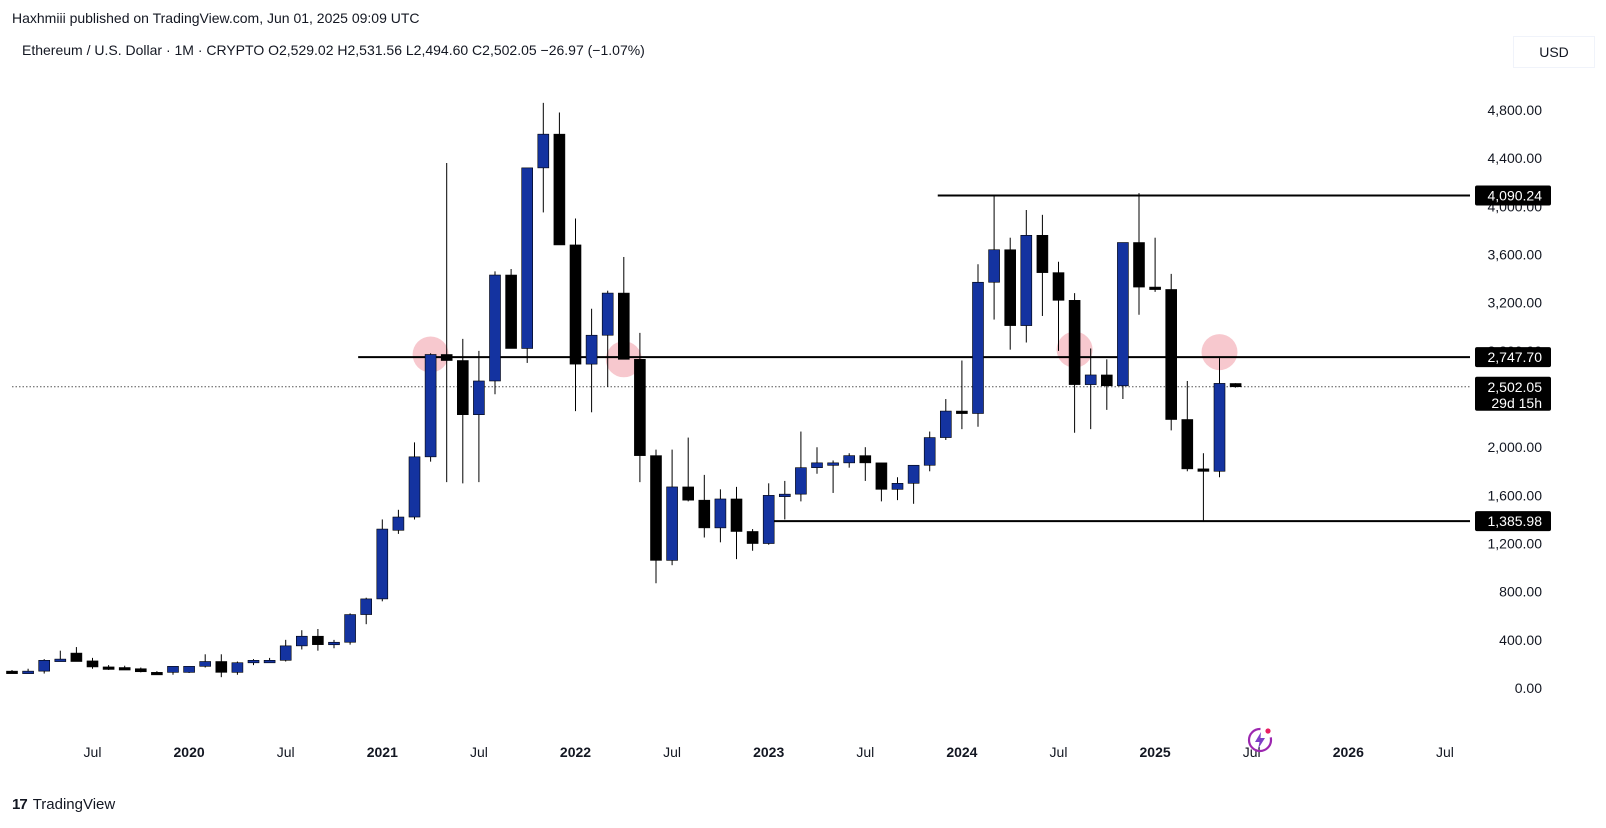  I want to click on level-price-label: 2,747.70, so click(1515, 357).